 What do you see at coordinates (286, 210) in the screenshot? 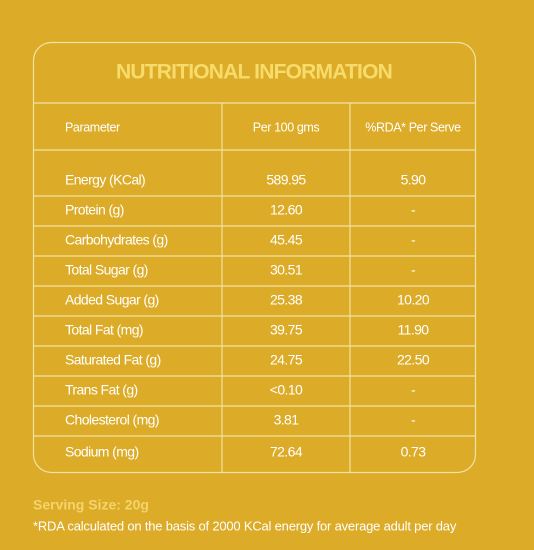
I see `table-cell: 12.60` at bounding box center [286, 210].